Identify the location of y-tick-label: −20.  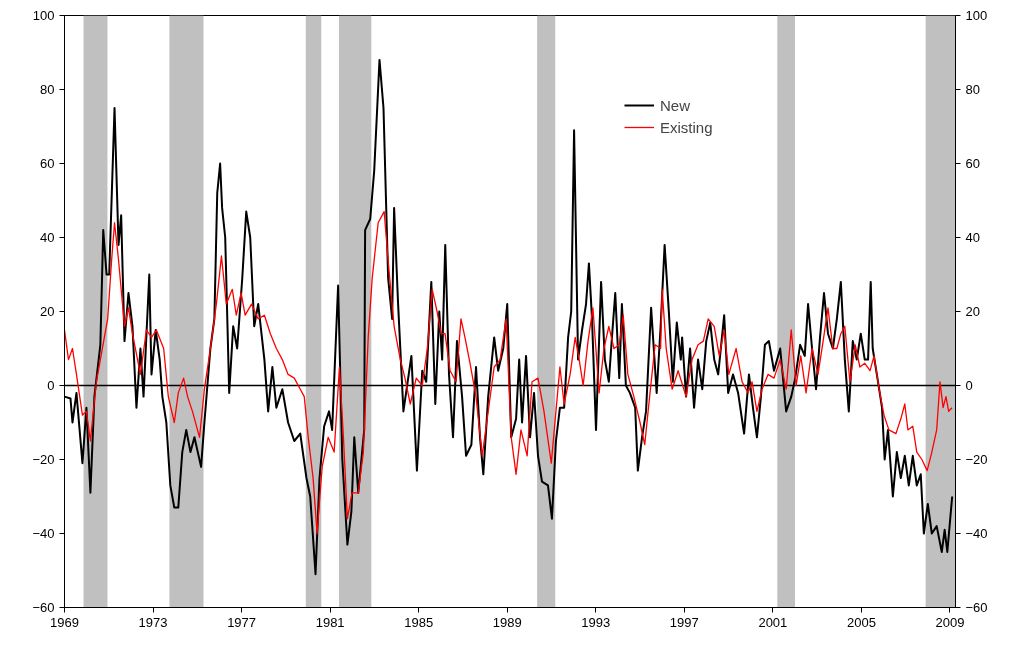
(43, 459).